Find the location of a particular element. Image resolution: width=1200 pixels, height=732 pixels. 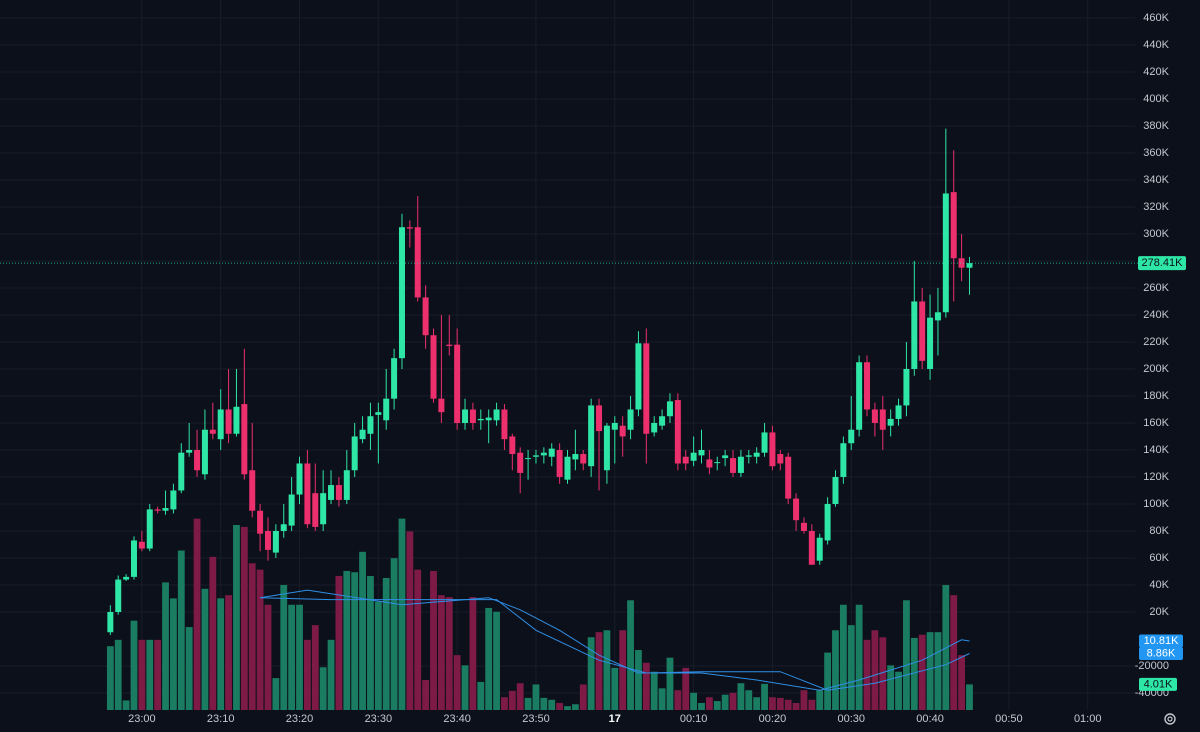

ma-line is located at coordinates (615, 644).